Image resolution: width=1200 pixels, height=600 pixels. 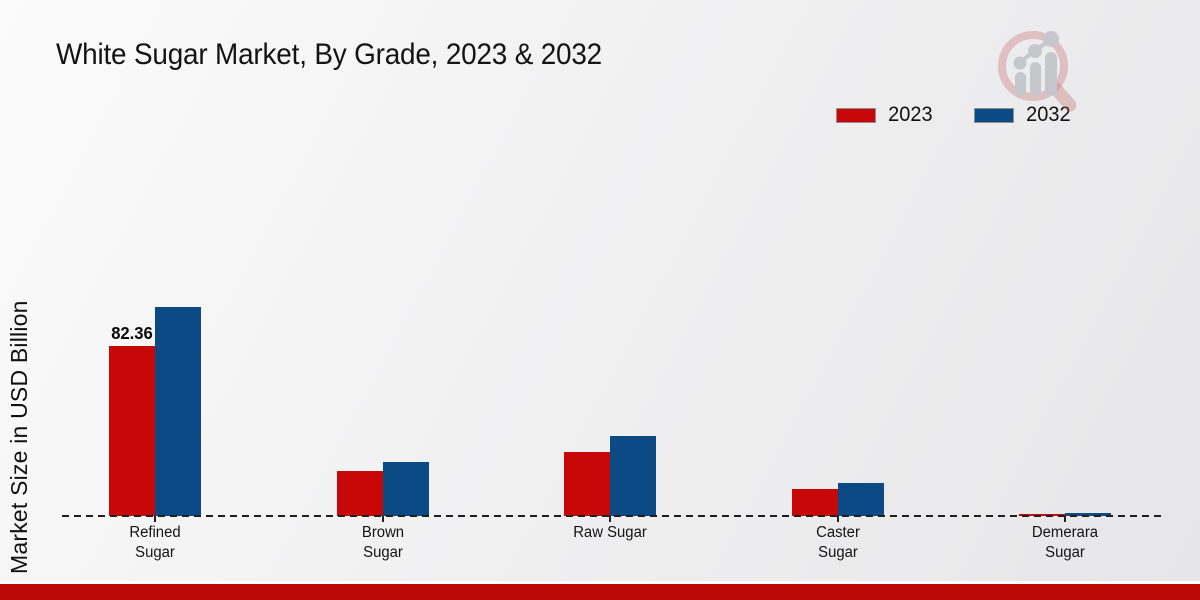 What do you see at coordinates (359, 493) in the screenshot?
I see `bar-2023-brown-sugar` at bounding box center [359, 493].